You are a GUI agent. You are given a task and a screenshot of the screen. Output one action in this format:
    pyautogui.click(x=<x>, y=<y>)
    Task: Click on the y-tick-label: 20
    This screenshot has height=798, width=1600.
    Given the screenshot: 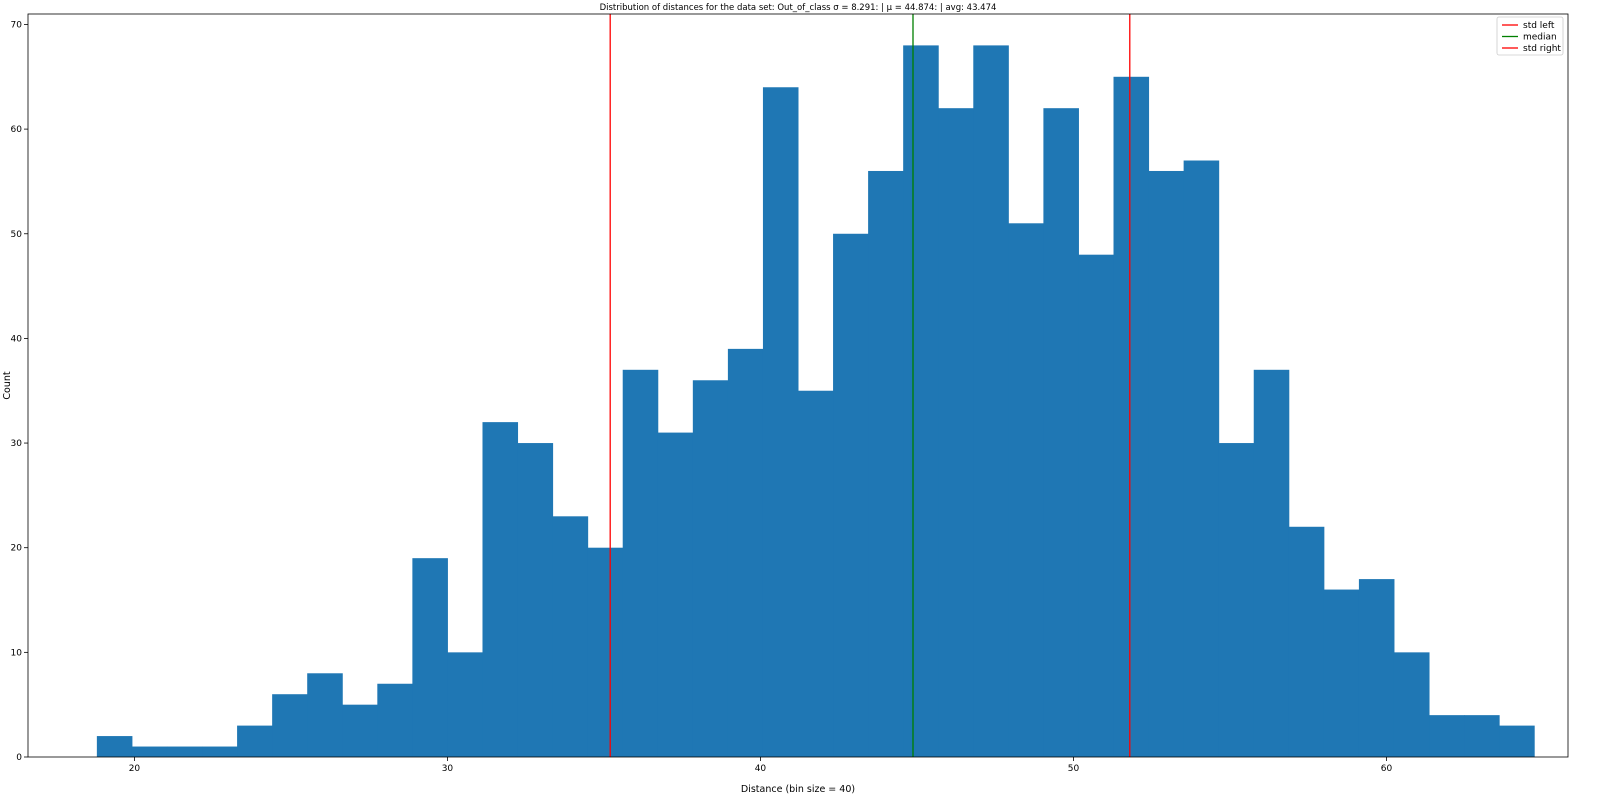 What is the action you would take?
    pyautogui.click(x=17, y=549)
    